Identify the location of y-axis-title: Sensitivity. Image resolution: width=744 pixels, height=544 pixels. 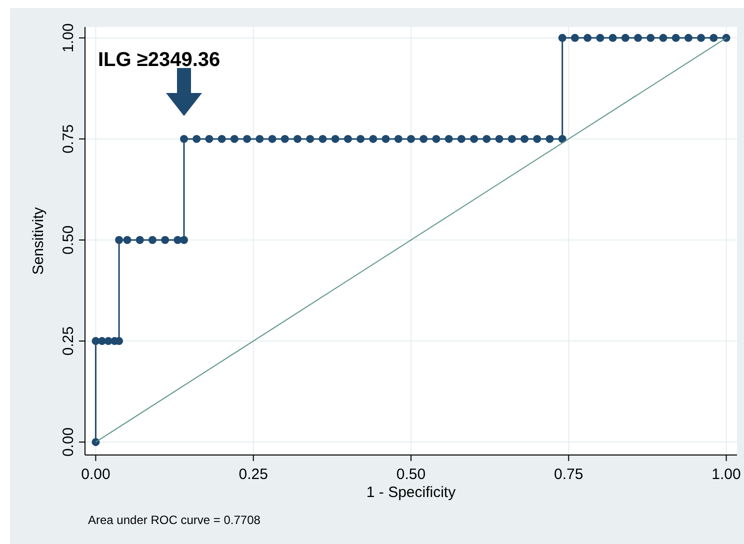
(38, 240).